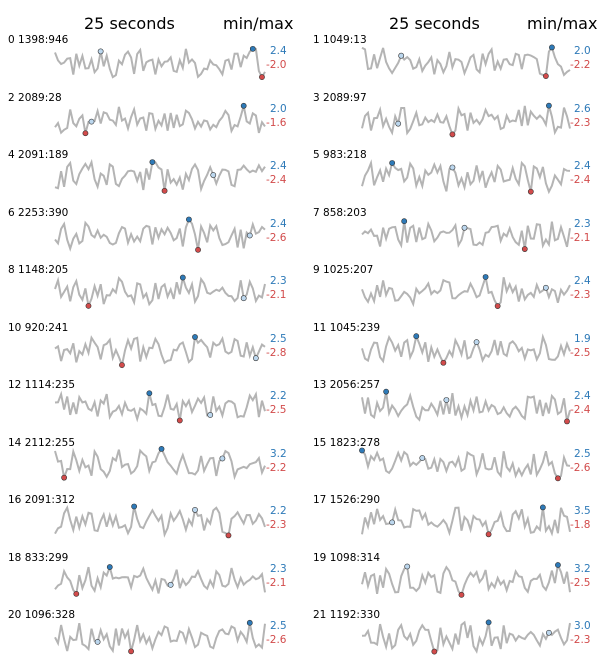 Image resolution: width=600 pixels, height=662 pixels. Describe the element at coordinates (41, 385) in the screenshot. I see `panel-label: 12 1114:235` at that location.